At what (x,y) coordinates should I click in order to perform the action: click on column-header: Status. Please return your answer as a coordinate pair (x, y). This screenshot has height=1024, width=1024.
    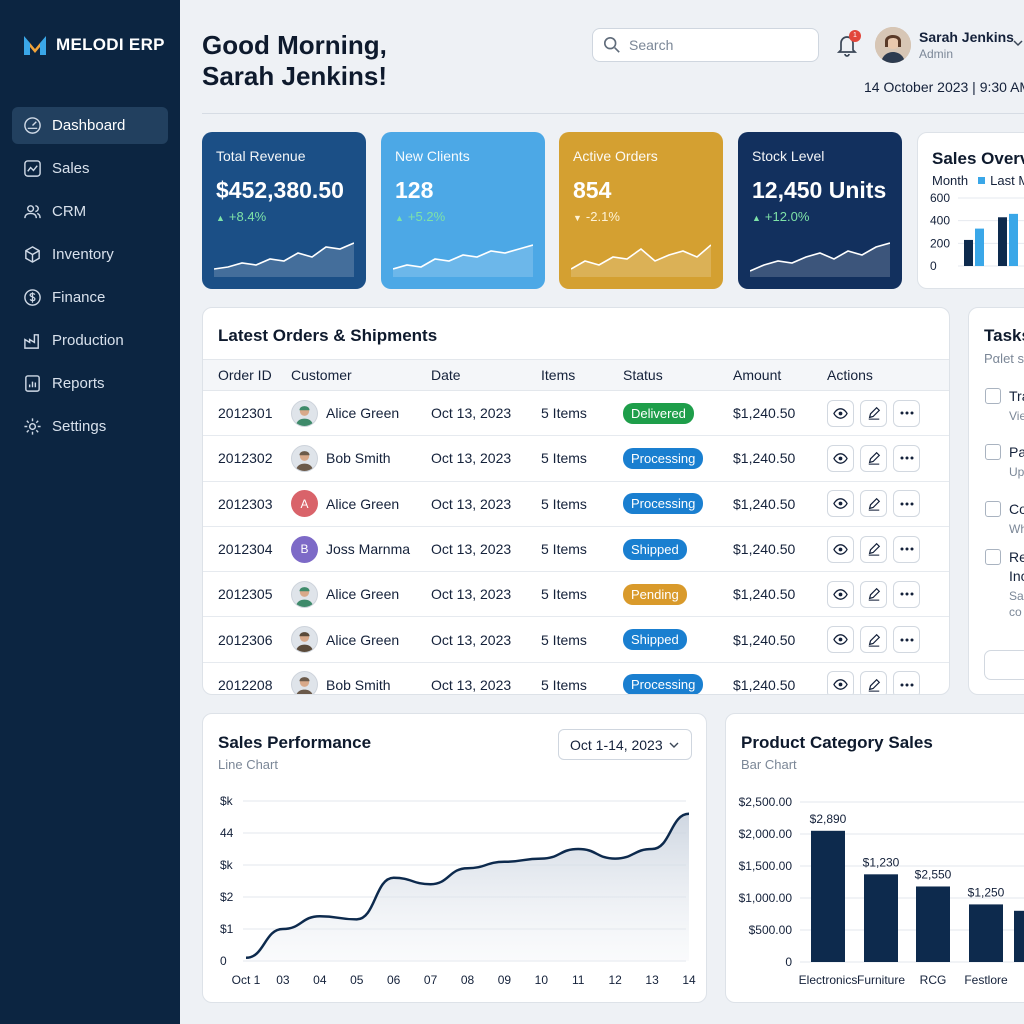
    Looking at the image, I should click on (678, 375).